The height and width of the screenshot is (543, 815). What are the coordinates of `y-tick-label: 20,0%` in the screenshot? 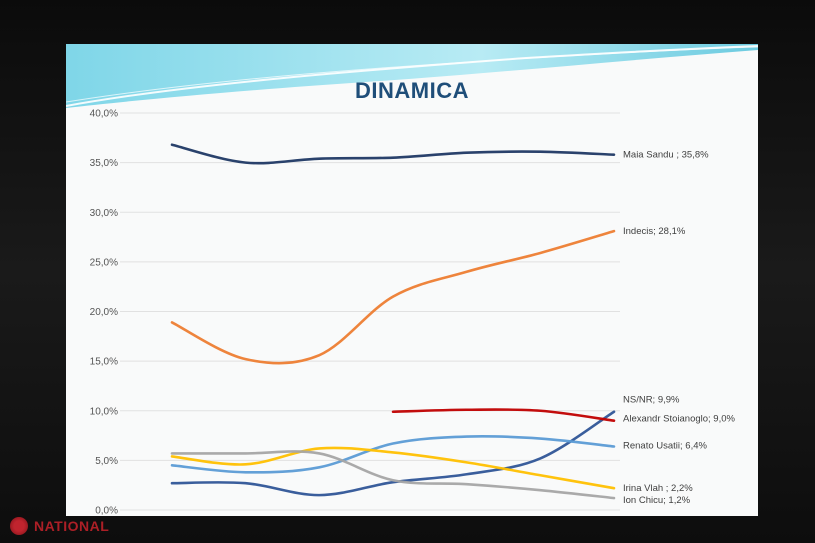 It's located at (104, 312).